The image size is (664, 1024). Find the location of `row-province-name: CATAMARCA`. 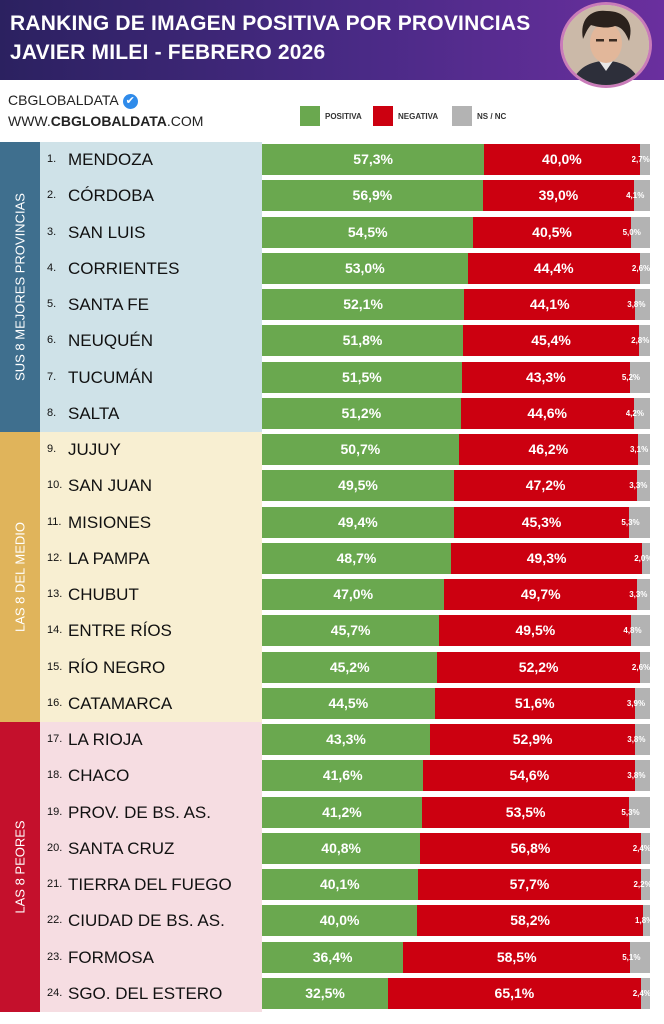

row-province-name: CATAMARCA is located at coordinates (120, 703).